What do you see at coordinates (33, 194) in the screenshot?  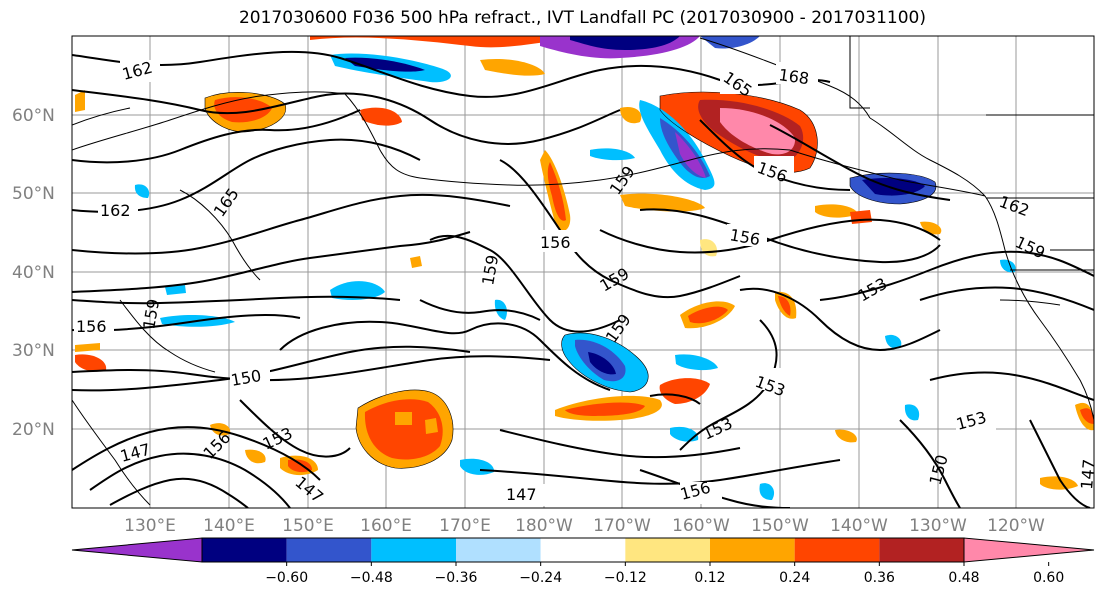 I see `lat-label-50n: 50°N` at bounding box center [33, 194].